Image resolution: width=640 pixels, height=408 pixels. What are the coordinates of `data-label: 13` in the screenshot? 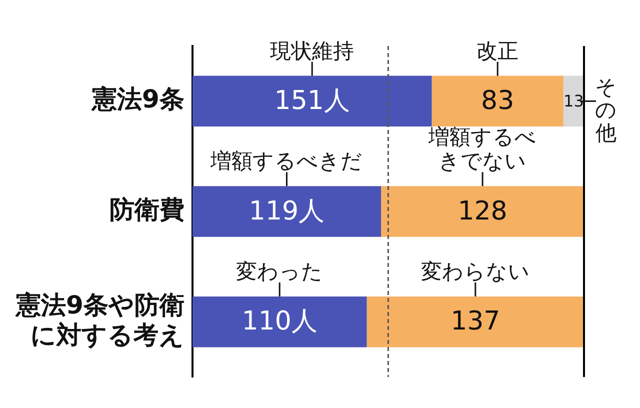 It's located at (574, 100).